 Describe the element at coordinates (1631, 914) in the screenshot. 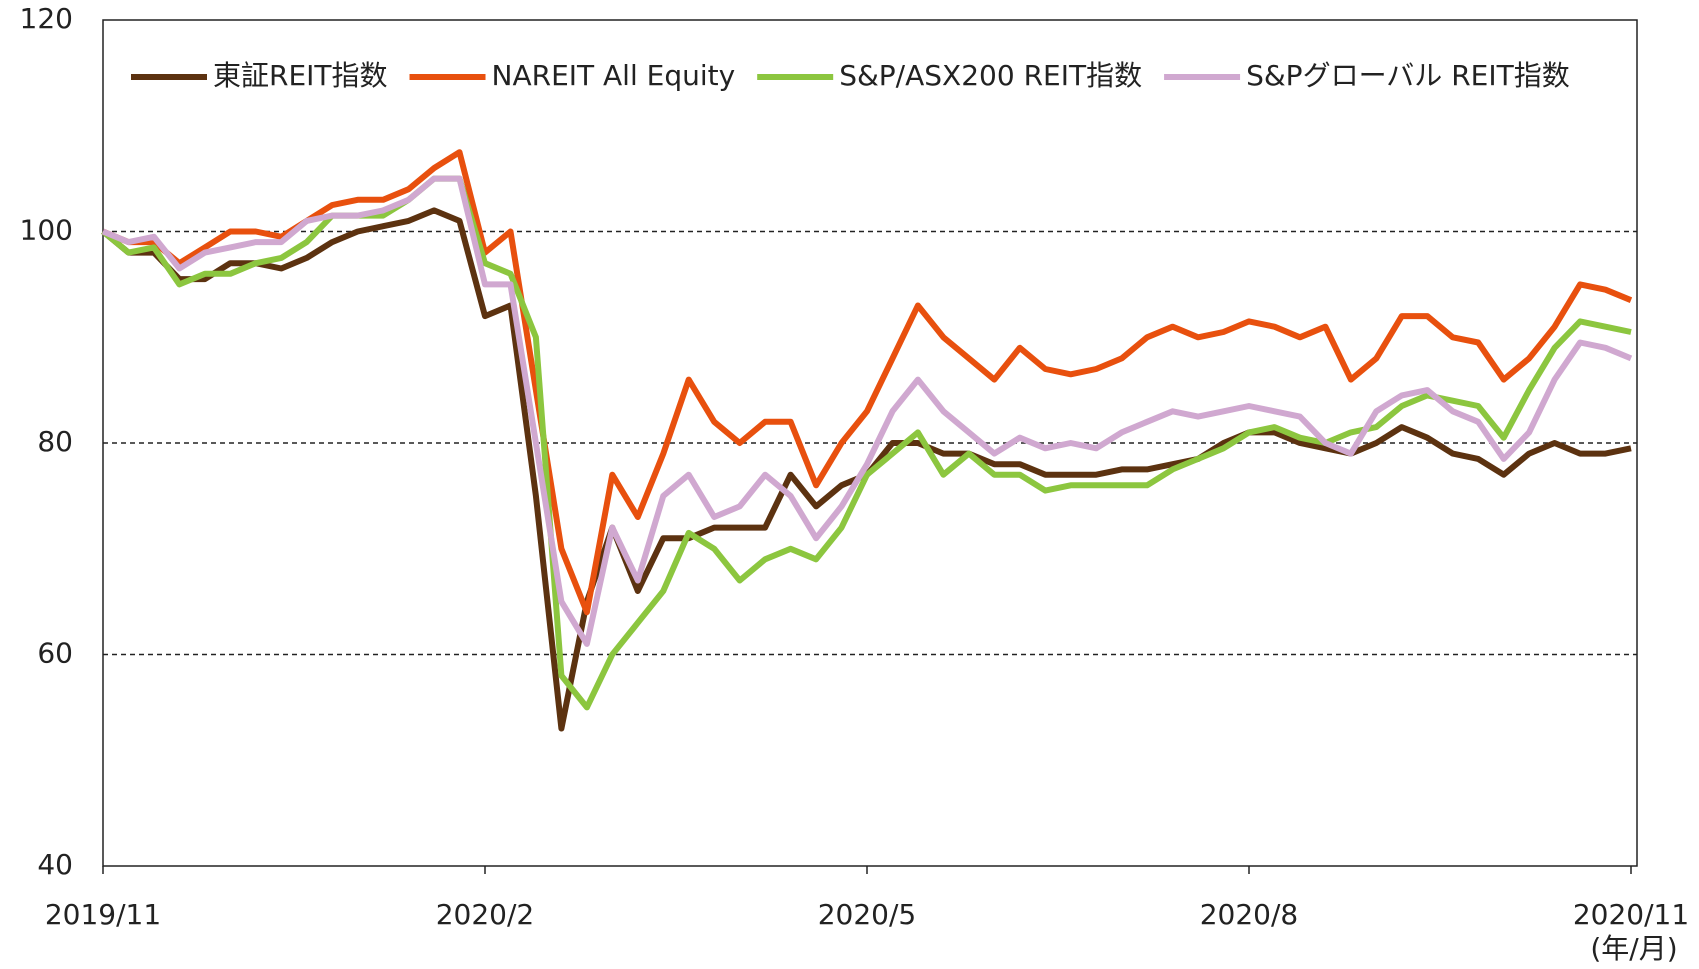

I see `x-tick-label: 2020/11` at that location.